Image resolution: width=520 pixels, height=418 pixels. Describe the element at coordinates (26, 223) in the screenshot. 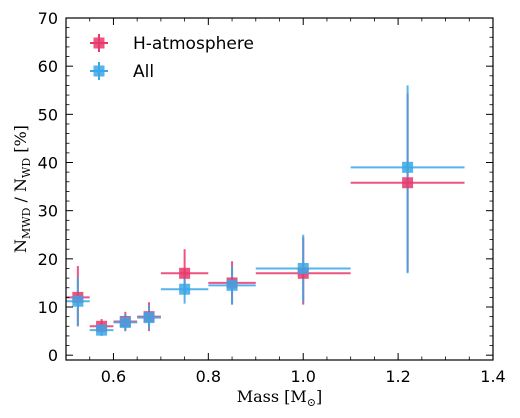

I see `y-axis-label-sub1: MWD` at that location.